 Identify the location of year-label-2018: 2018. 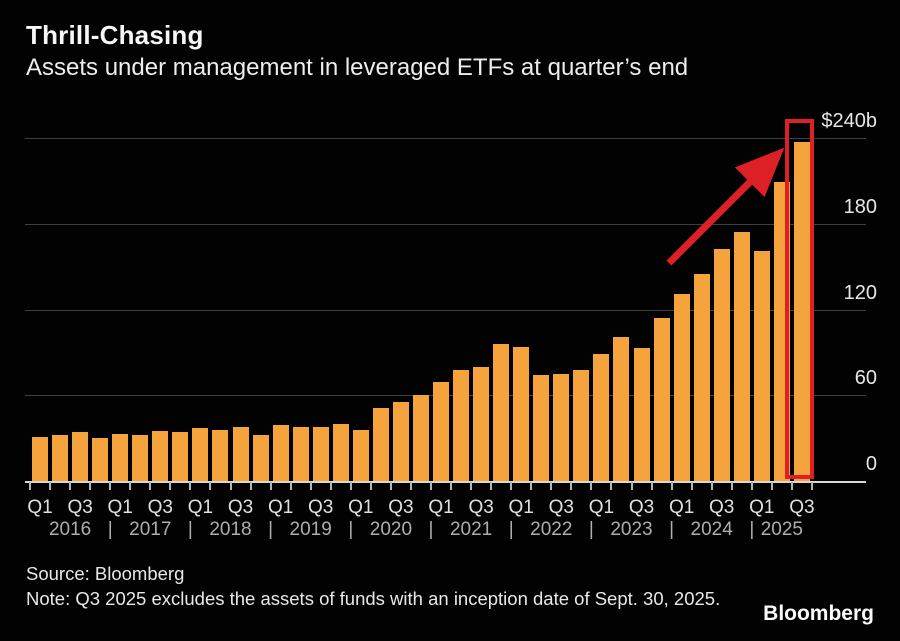
(230, 529).